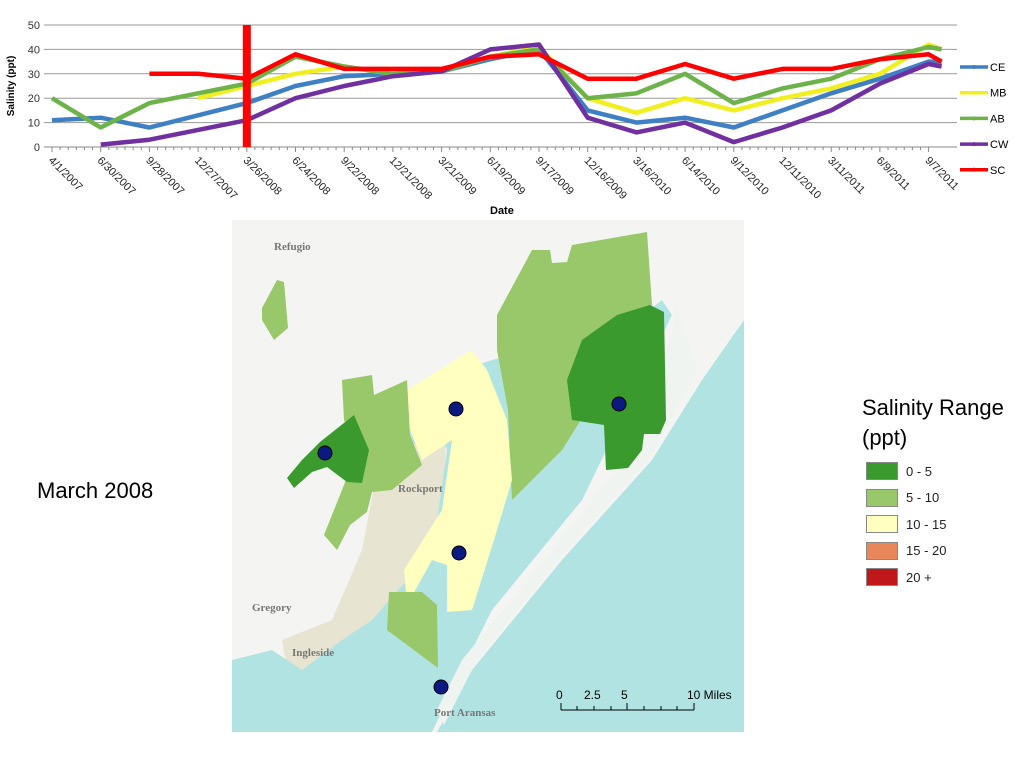 This screenshot has width=1024, height=768. Describe the element at coordinates (997, 119) in the screenshot. I see `legend-entry: AB` at that location.